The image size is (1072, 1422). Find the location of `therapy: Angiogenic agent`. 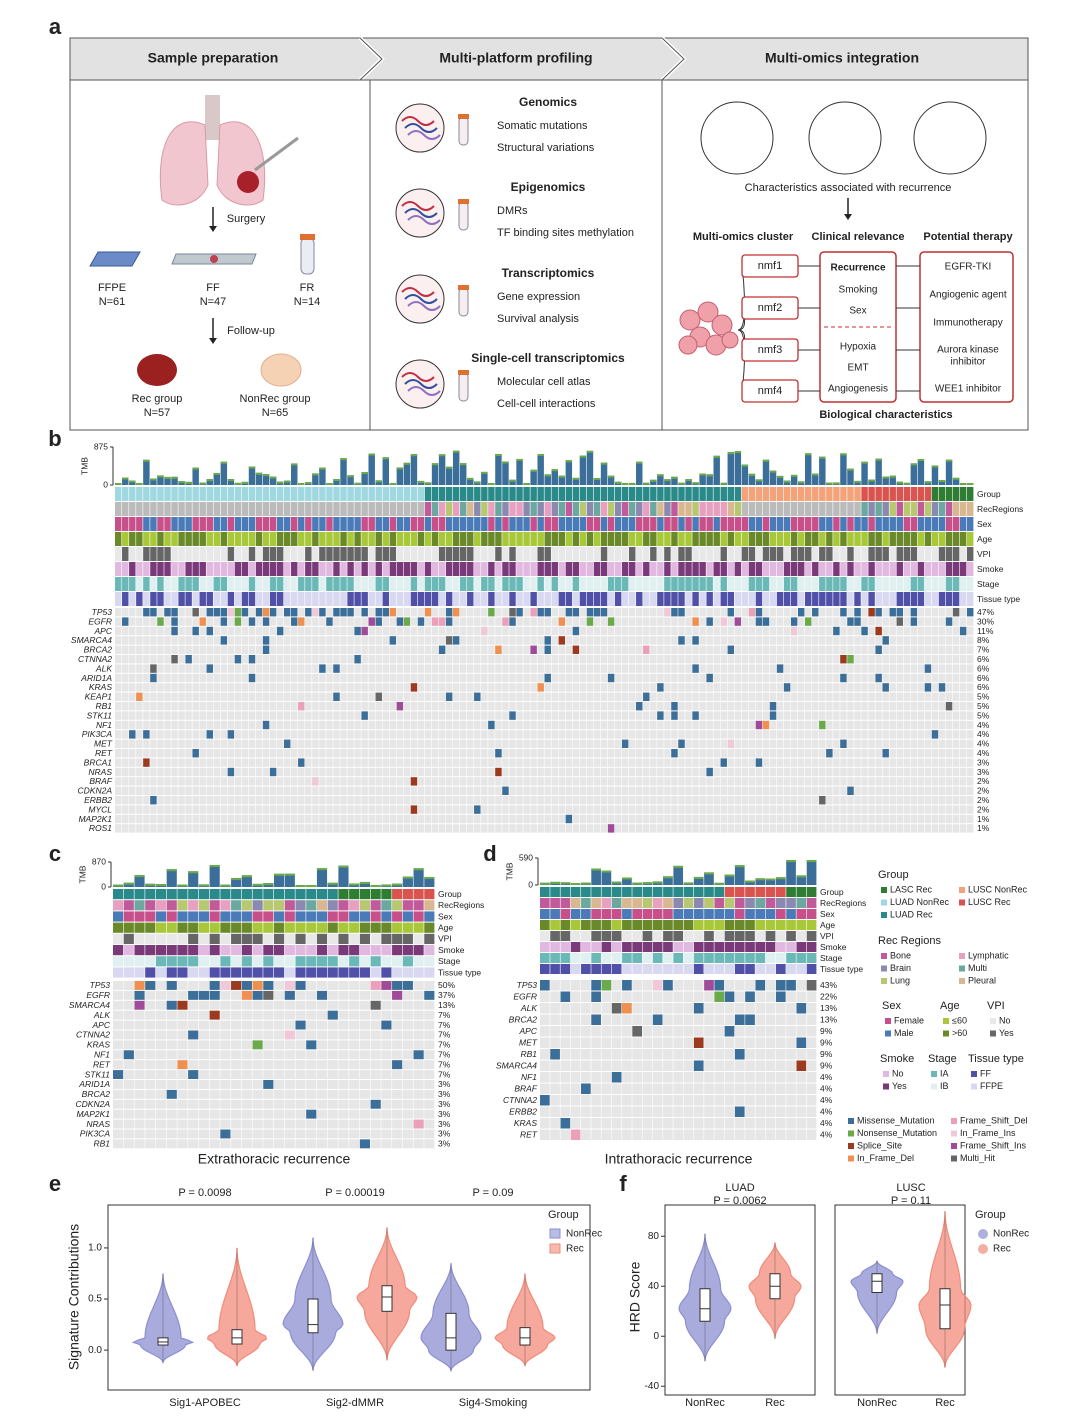

therapy: Angiogenic agent is located at coordinates (968, 295).